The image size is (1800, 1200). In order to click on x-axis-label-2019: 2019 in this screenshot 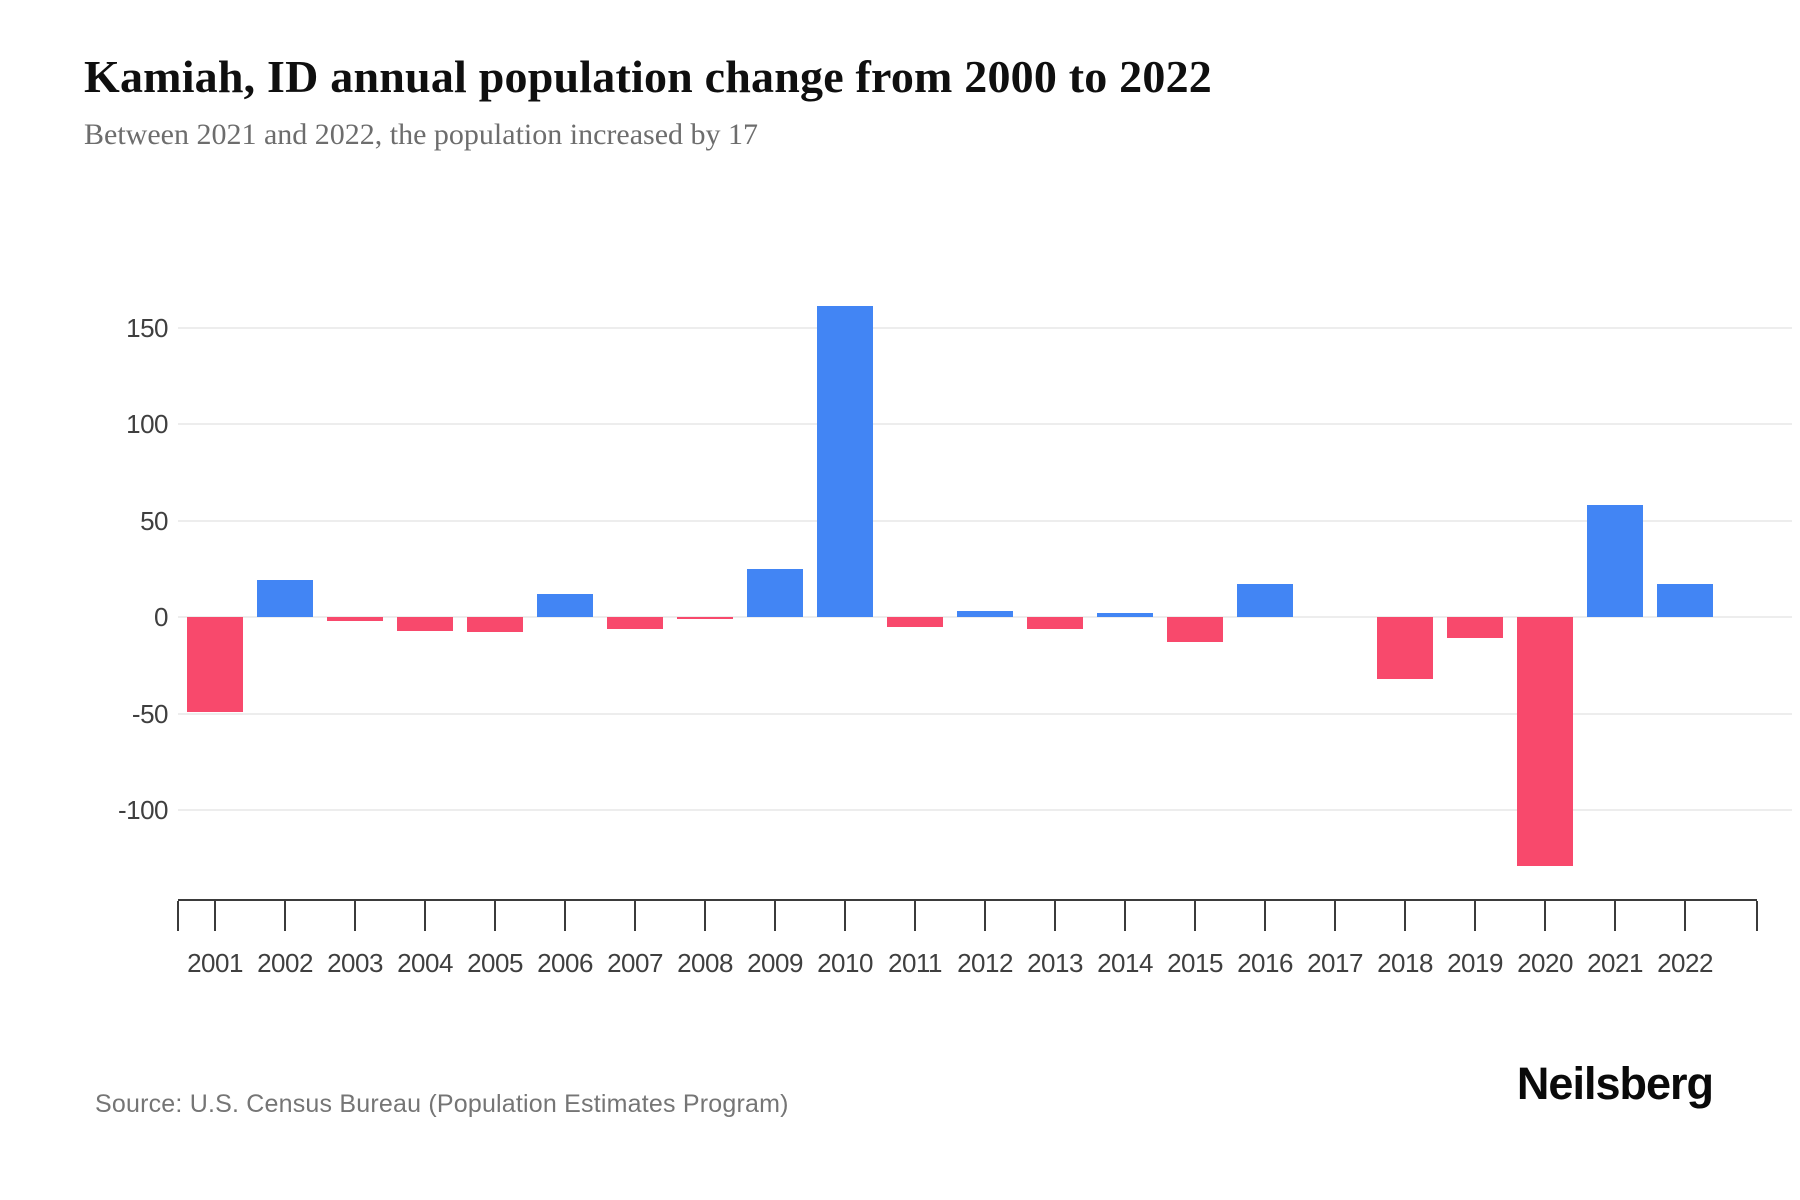, I will do `click(1475, 963)`.